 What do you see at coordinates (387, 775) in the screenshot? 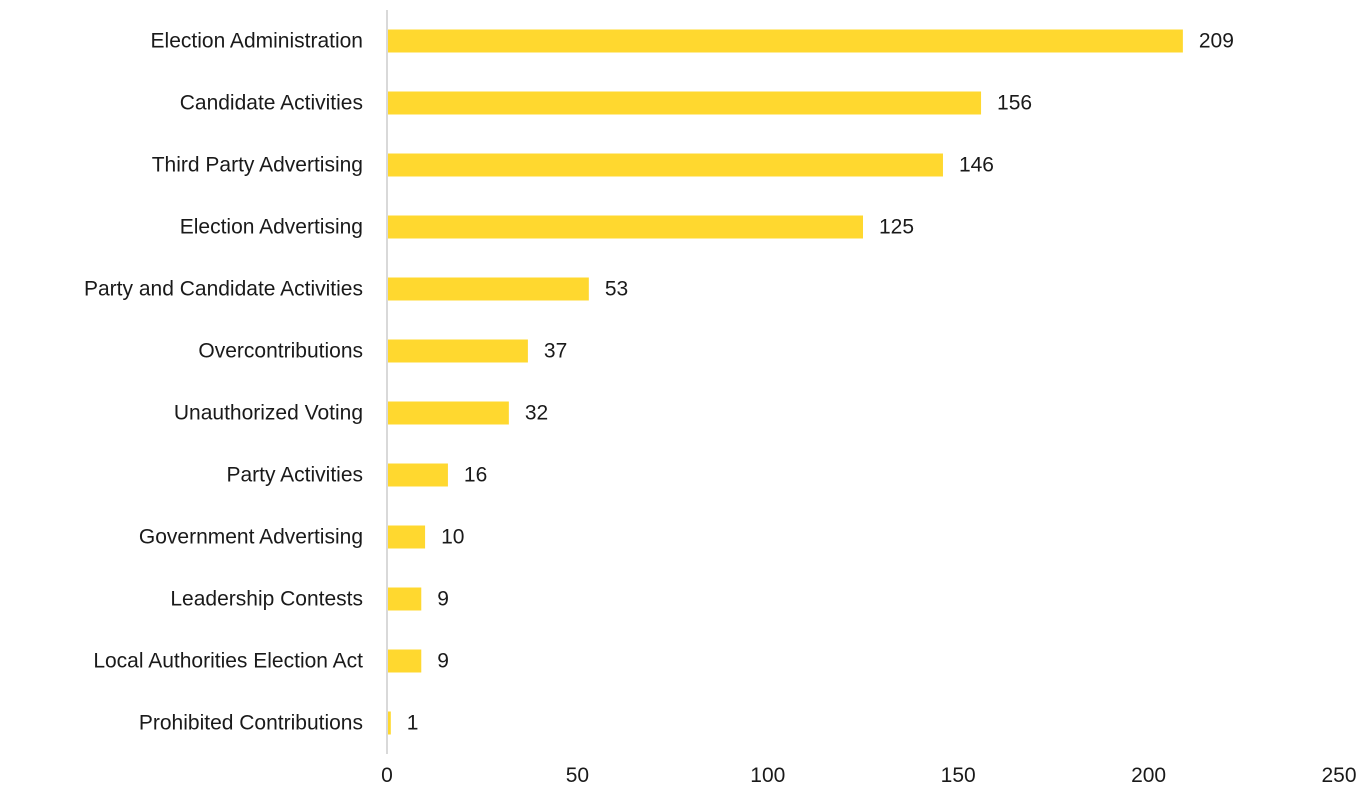
I see `x-tick-label: 0` at bounding box center [387, 775].